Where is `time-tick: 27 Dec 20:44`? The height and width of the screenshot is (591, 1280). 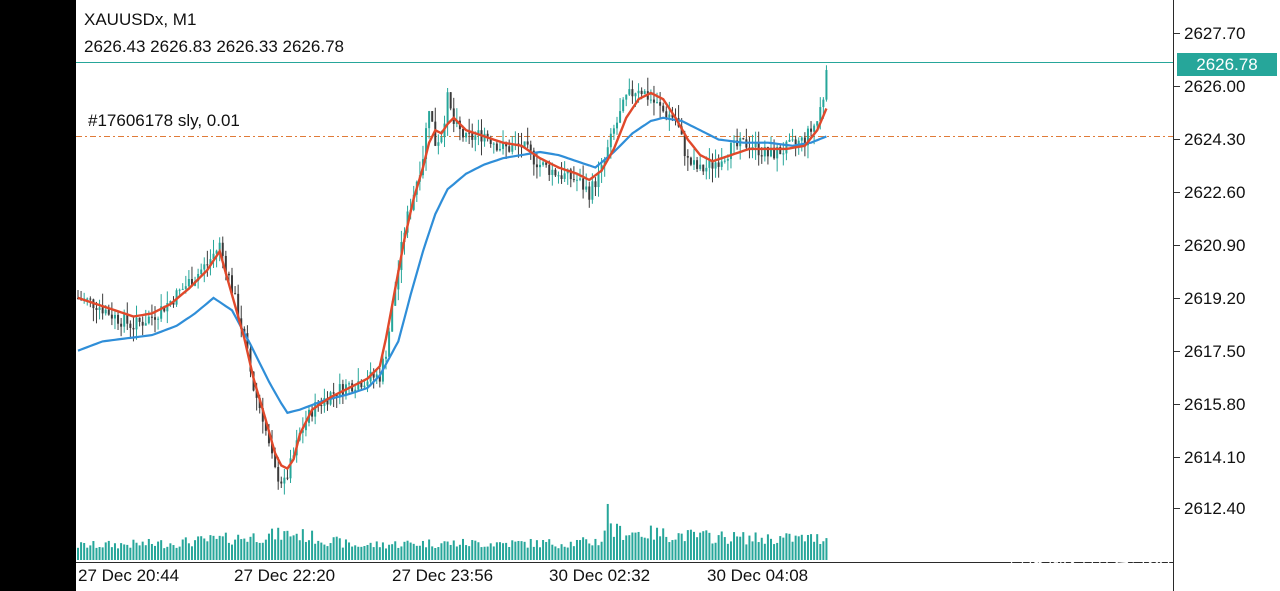
time-tick: 27 Dec 20:44 is located at coordinates (129, 575).